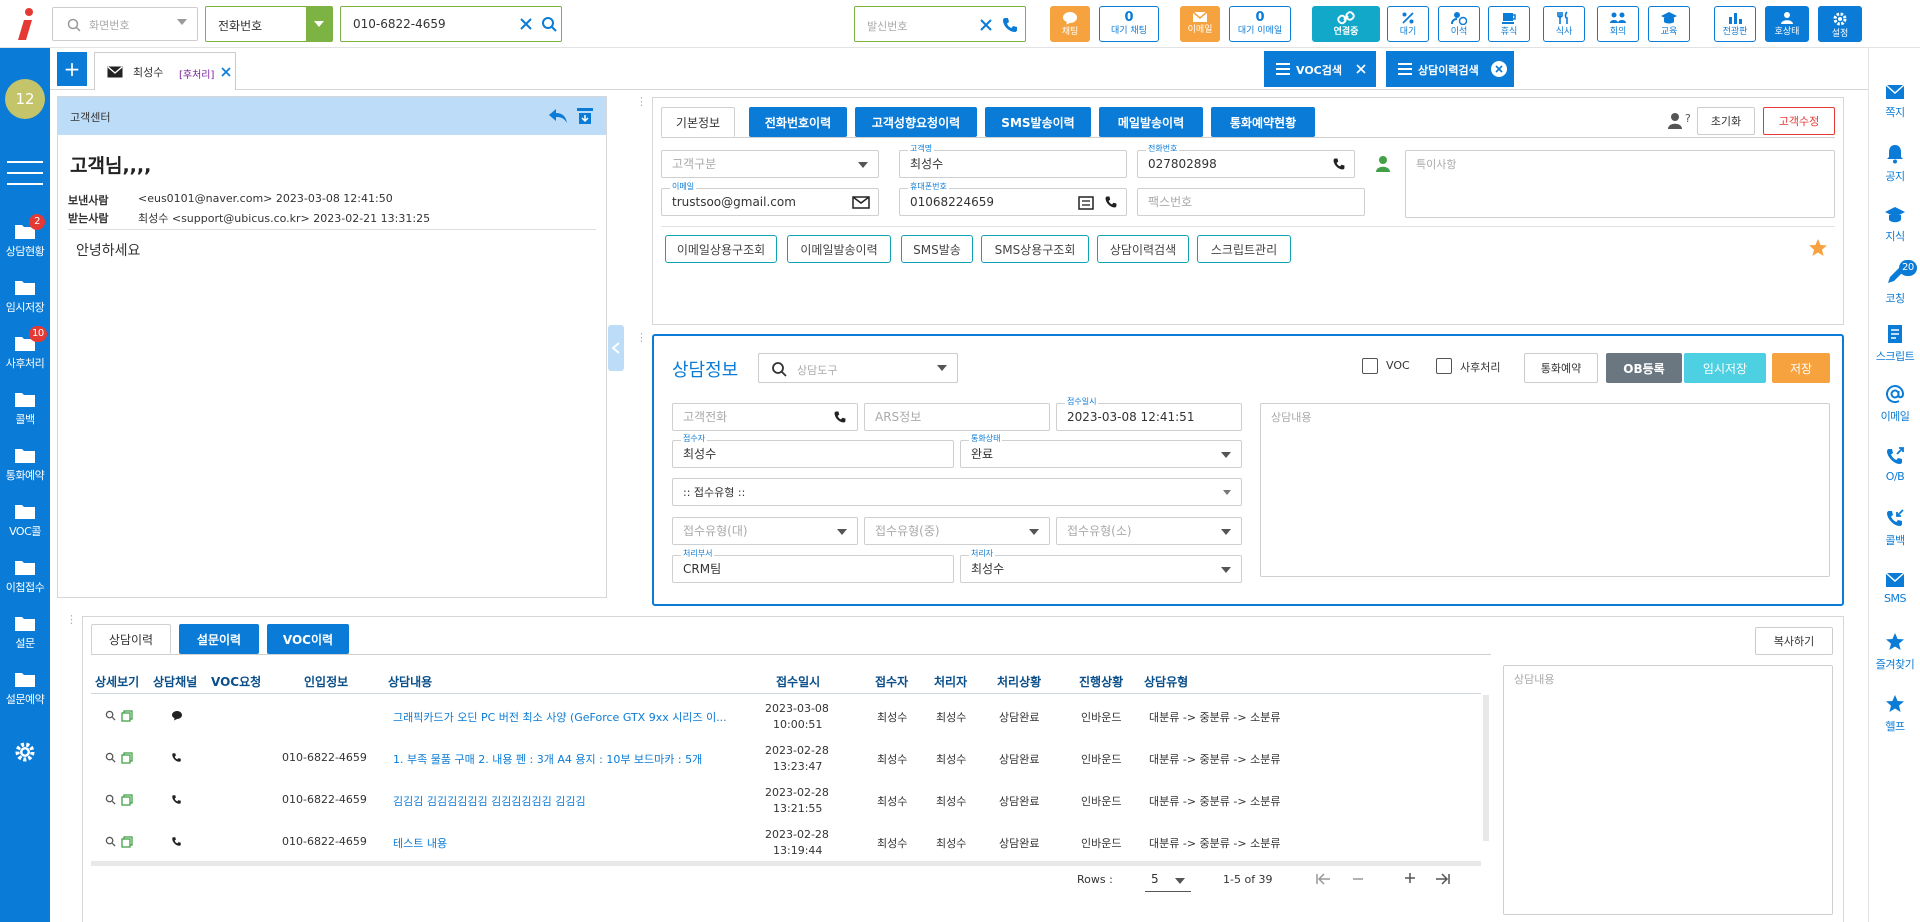 The height and width of the screenshot is (922, 1920). Describe the element at coordinates (1894, 588) in the screenshot. I see `rightnav-sms: SMS` at that location.